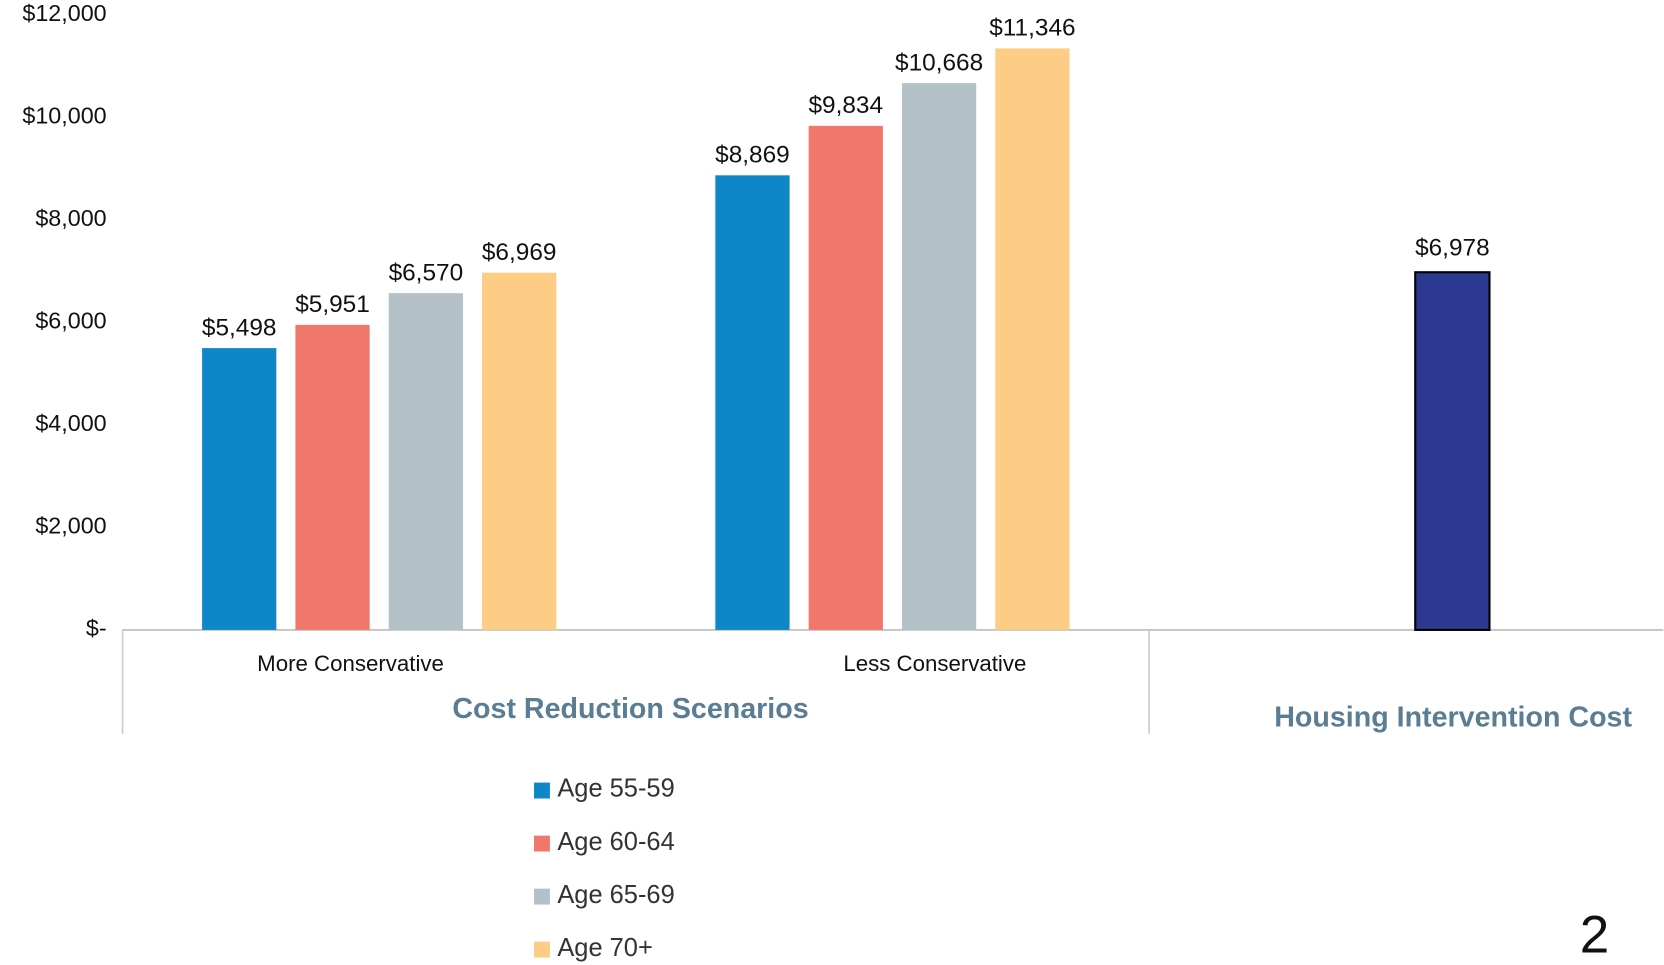  What do you see at coordinates (752, 155) in the screenshot?
I see `value-label: $8,869` at bounding box center [752, 155].